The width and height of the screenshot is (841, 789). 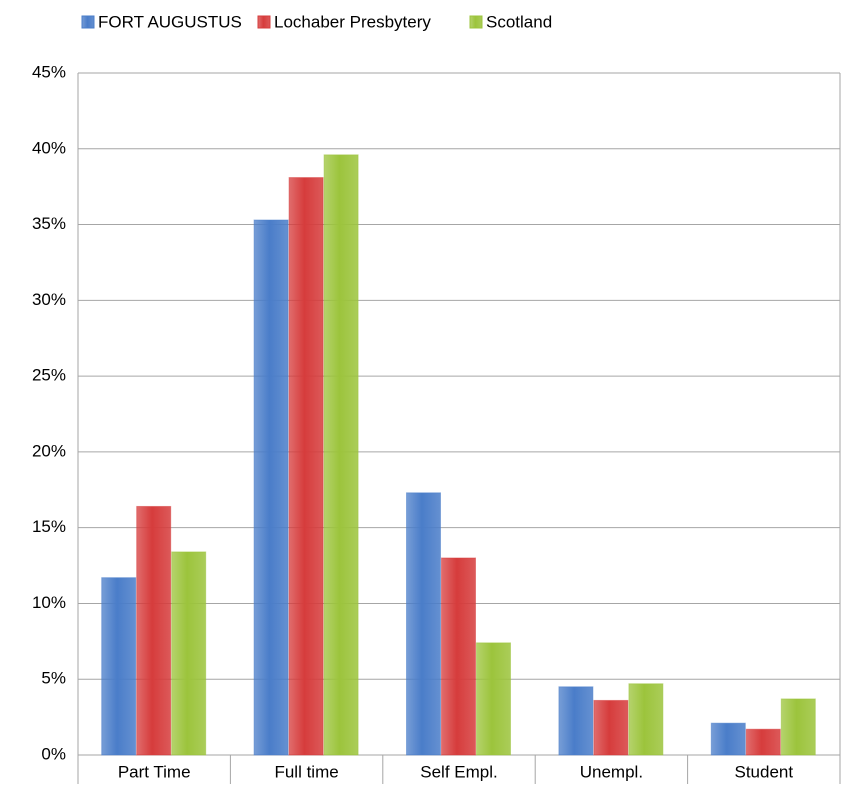 I want to click on y-tick-label: 10%, so click(x=49, y=602).